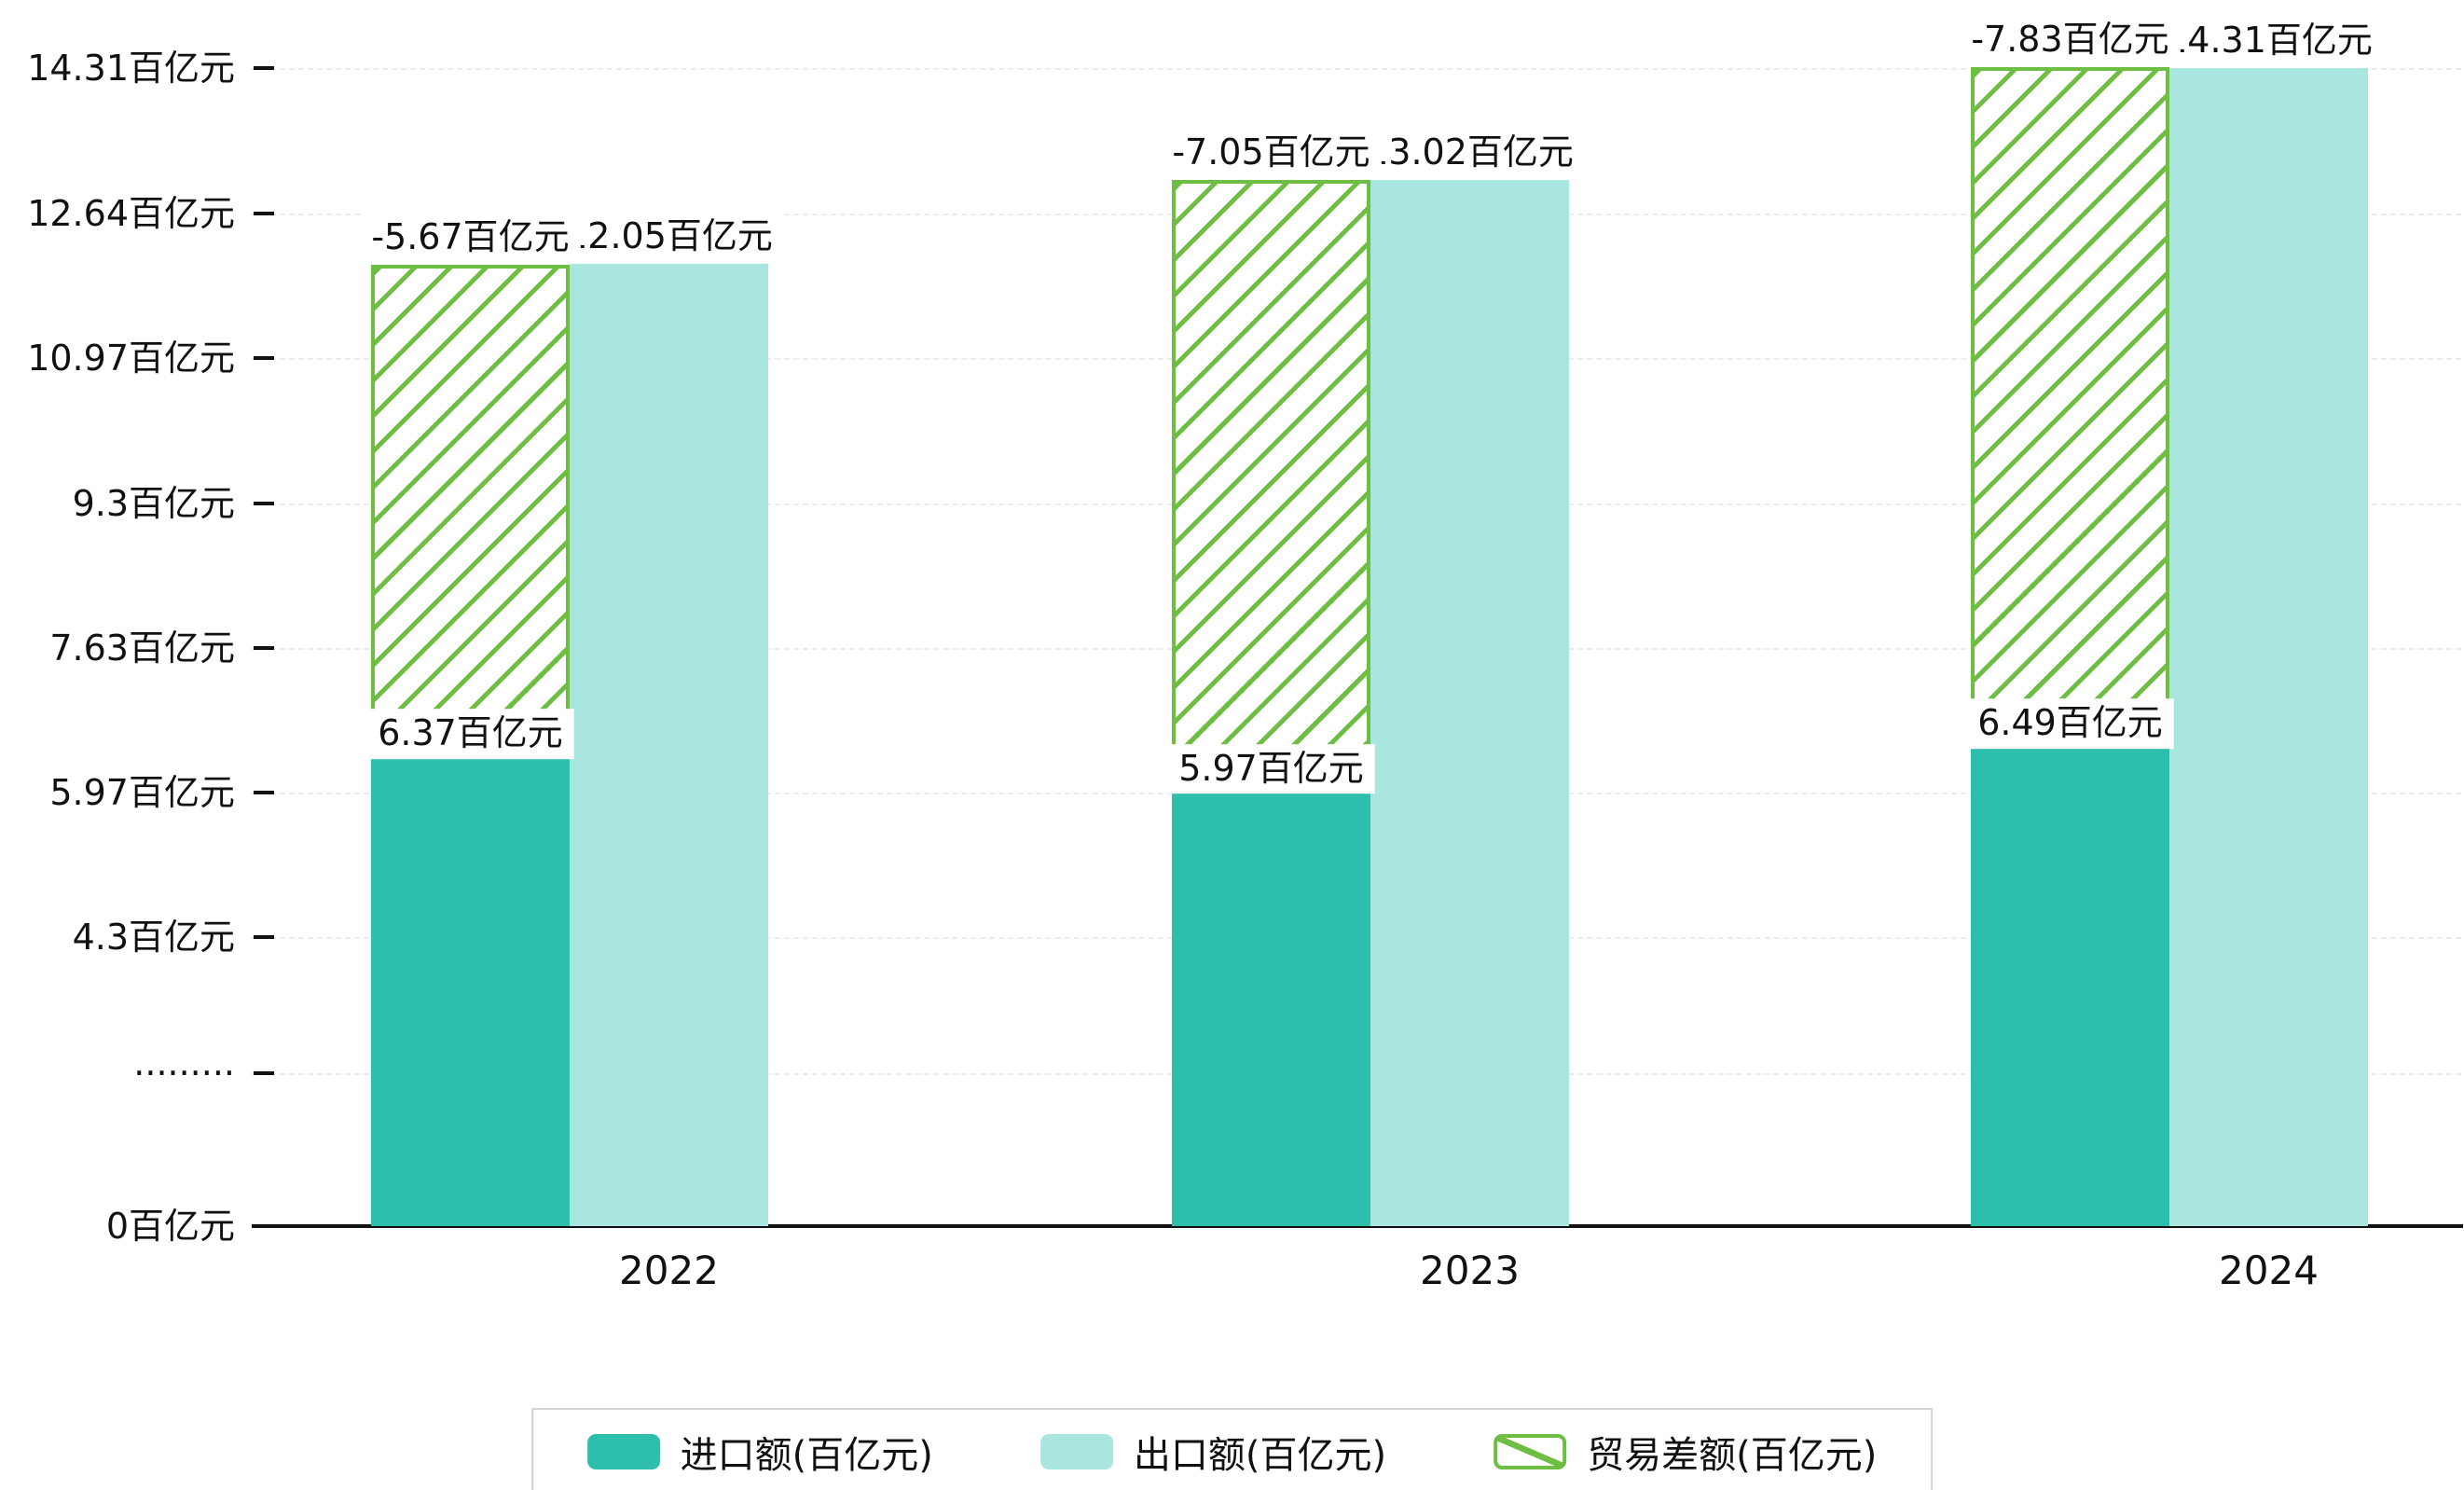  I want to click on import-swatch-icon, so click(623, 1451).